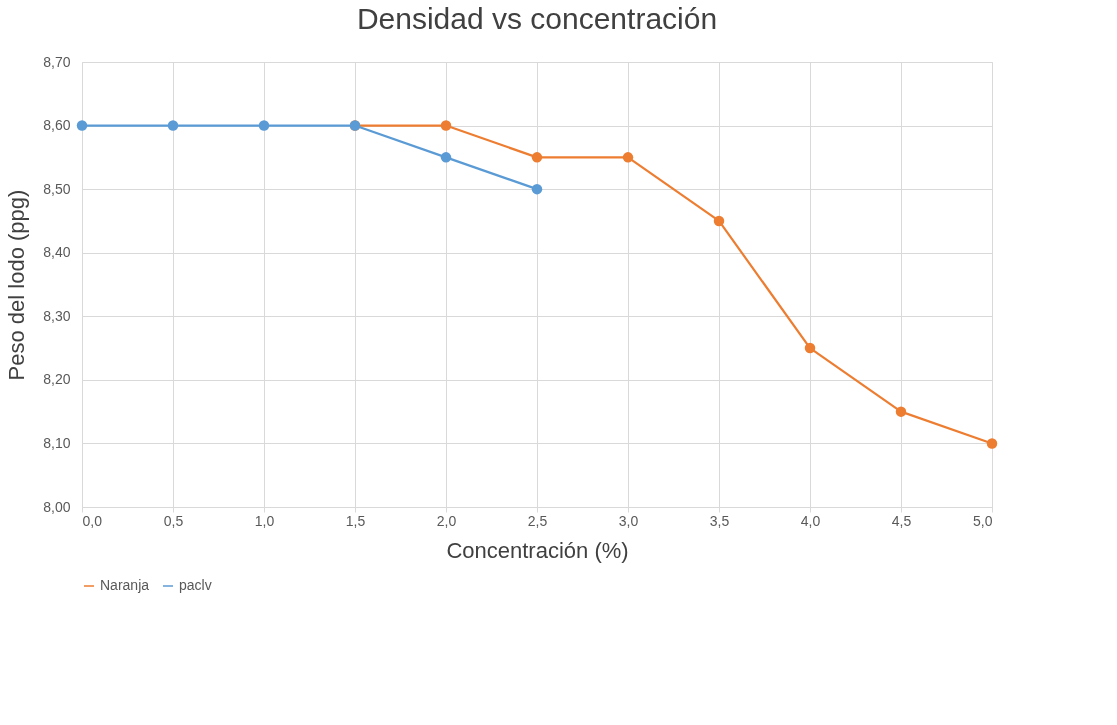 This screenshot has width=1117, height=725. What do you see at coordinates (537, 520) in the screenshot?
I see `x-tick-label: 2,5` at bounding box center [537, 520].